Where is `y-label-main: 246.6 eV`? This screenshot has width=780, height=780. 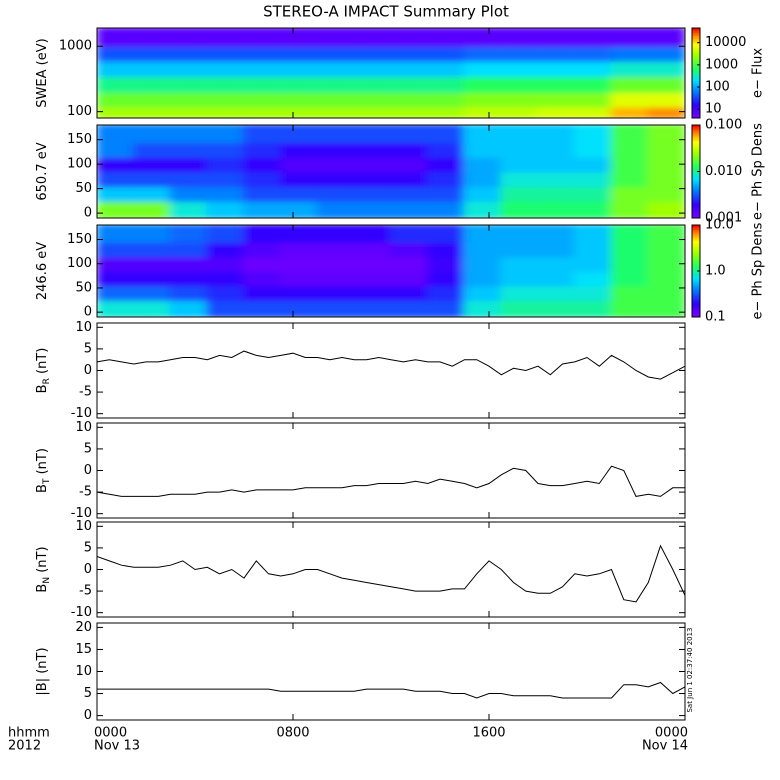
y-label-main: 246.6 eV is located at coordinates (42, 271).